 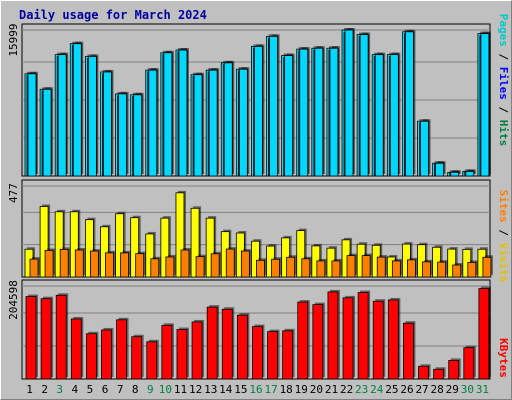 What do you see at coordinates (286, 389) in the screenshot?
I see `x-tick-label-18: 18` at bounding box center [286, 389].